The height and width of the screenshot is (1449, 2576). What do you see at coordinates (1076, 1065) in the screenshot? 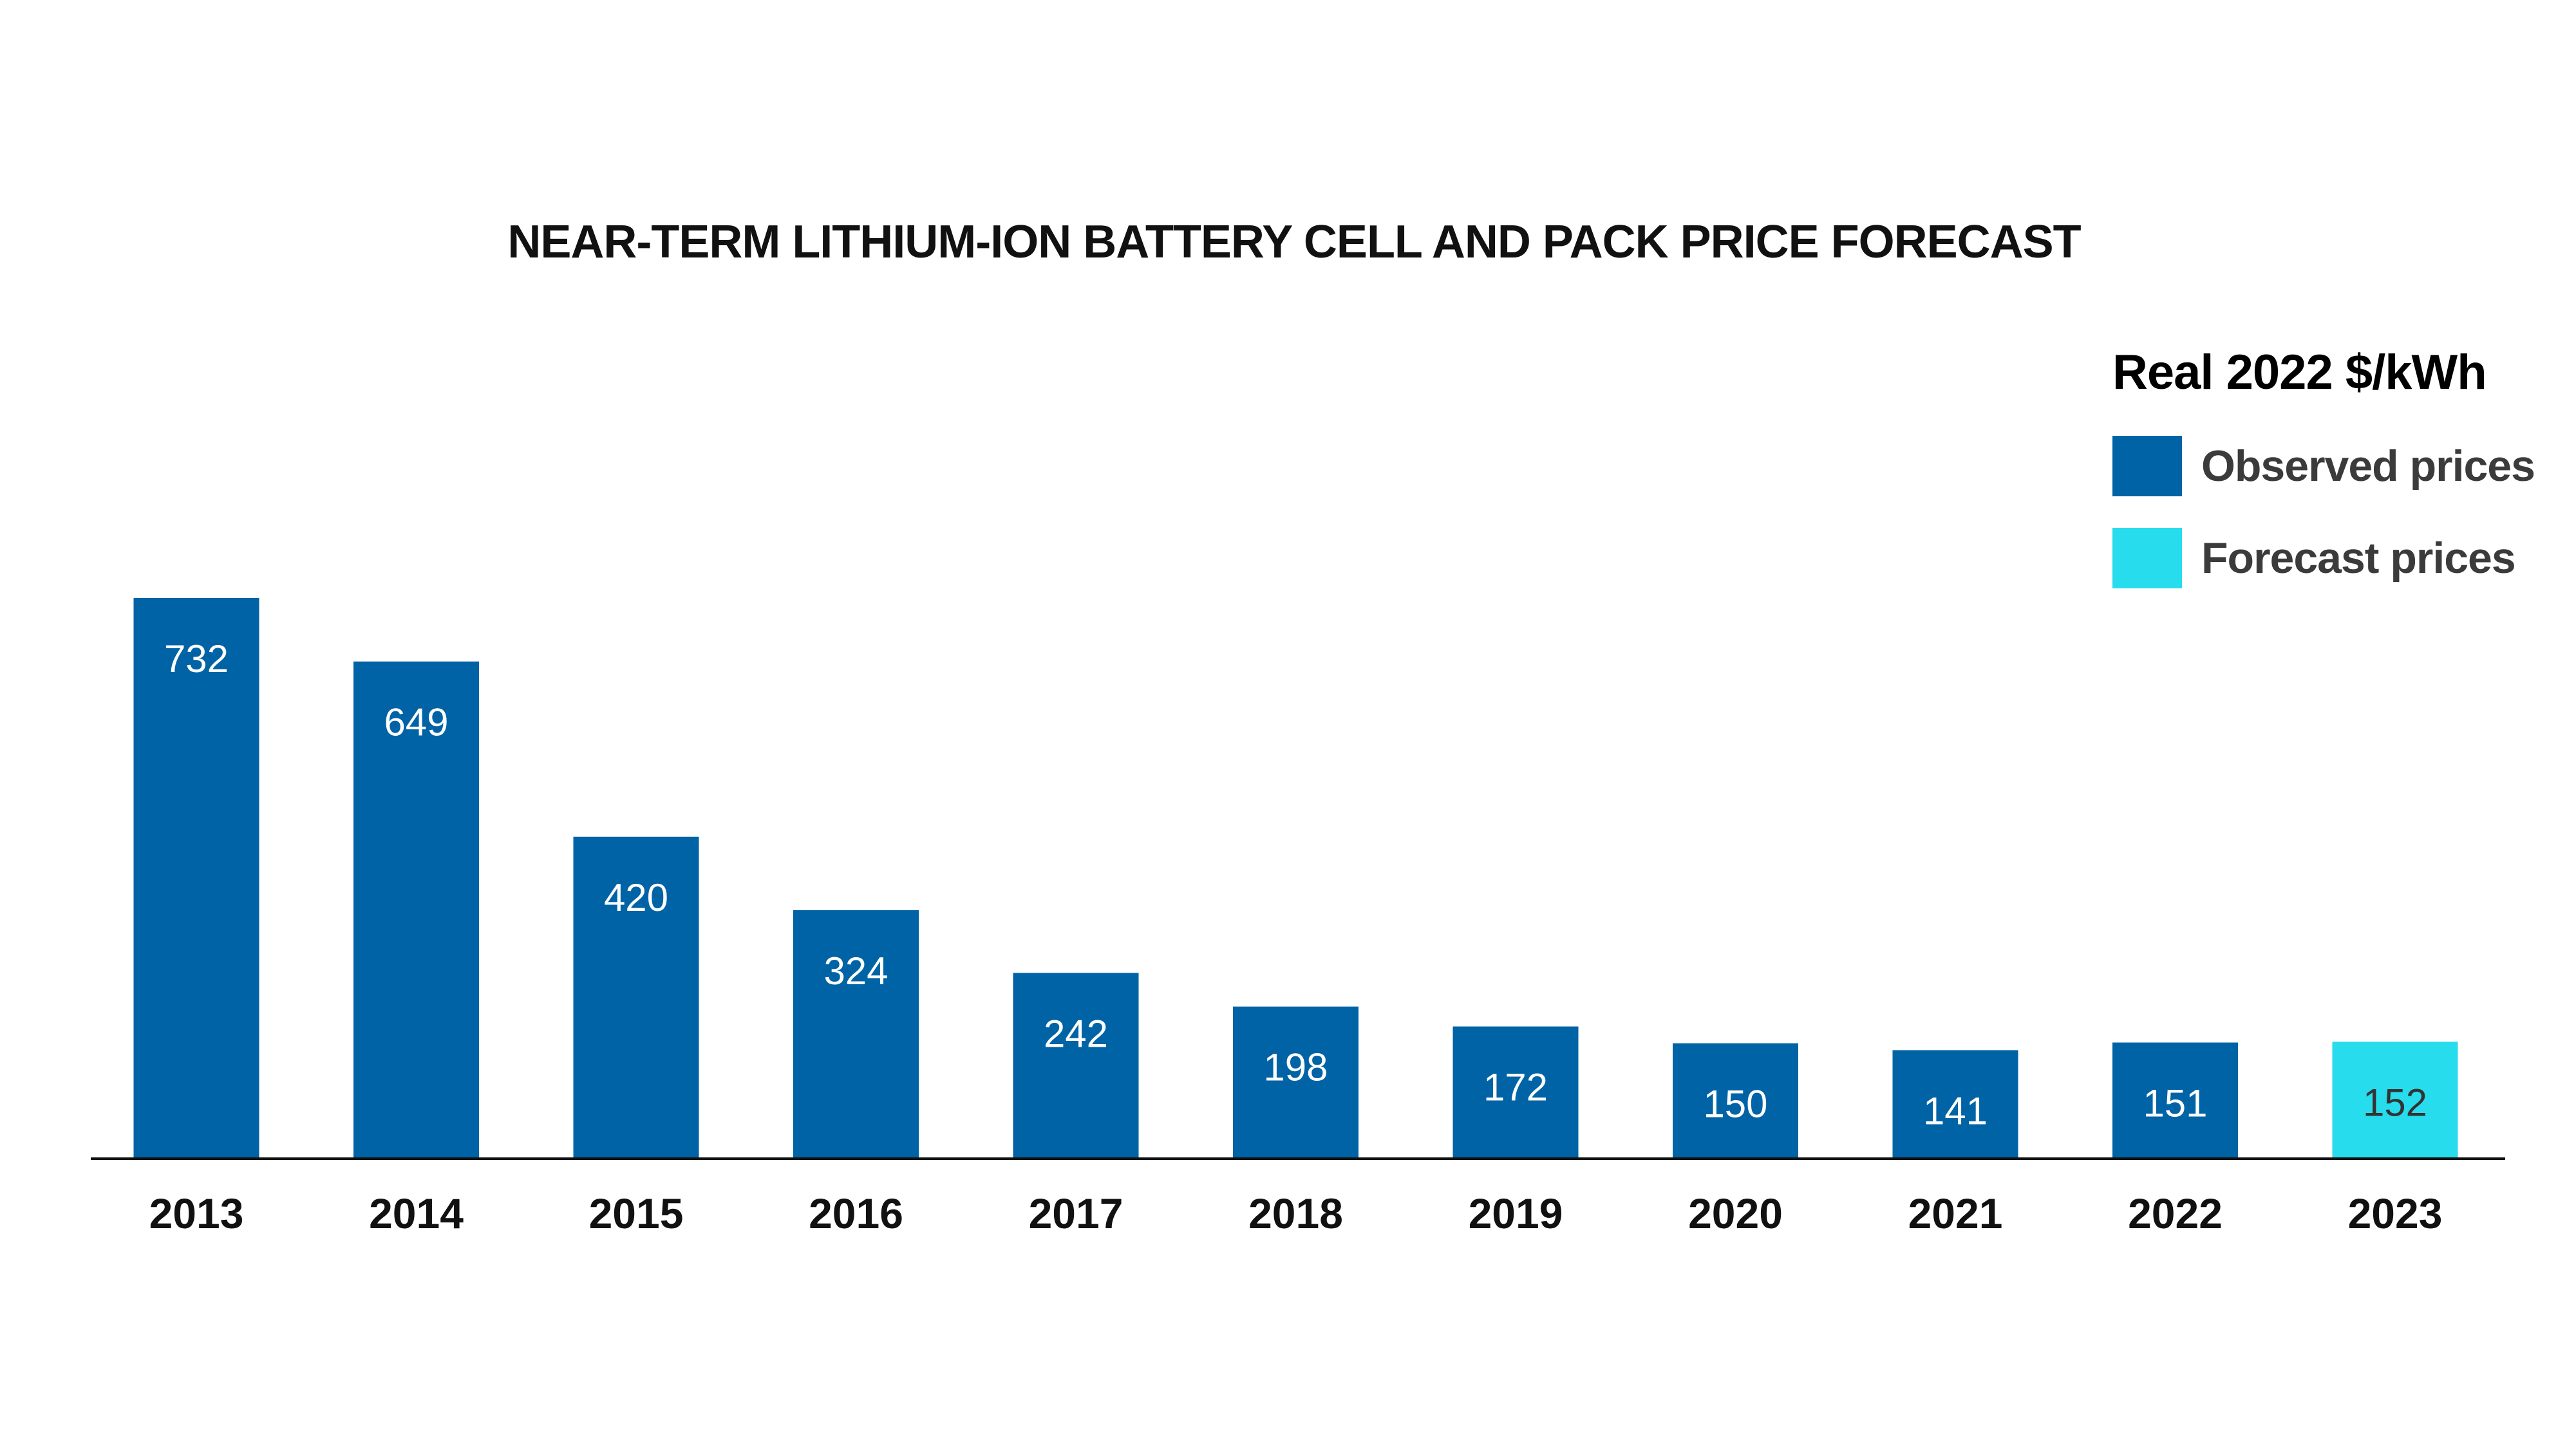
I see `bar-2017` at bounding box center [1076, 1065].